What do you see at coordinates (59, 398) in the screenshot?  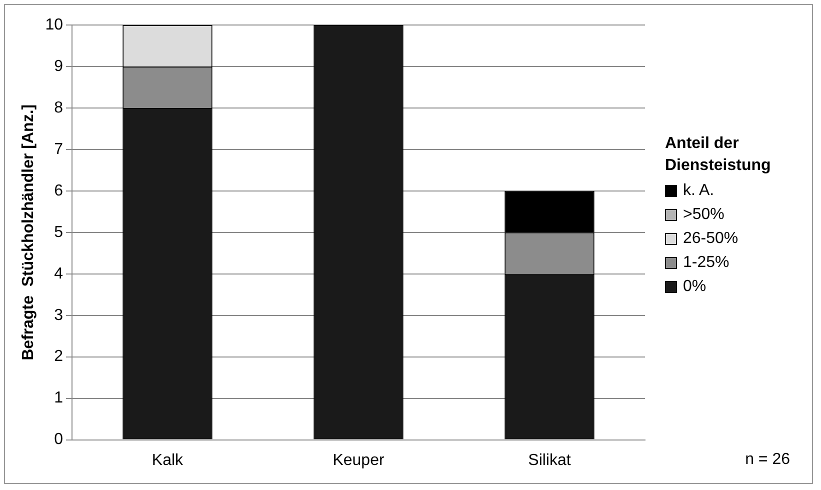 I see `y-tick-label: 1` at bounding box center [59, 398].